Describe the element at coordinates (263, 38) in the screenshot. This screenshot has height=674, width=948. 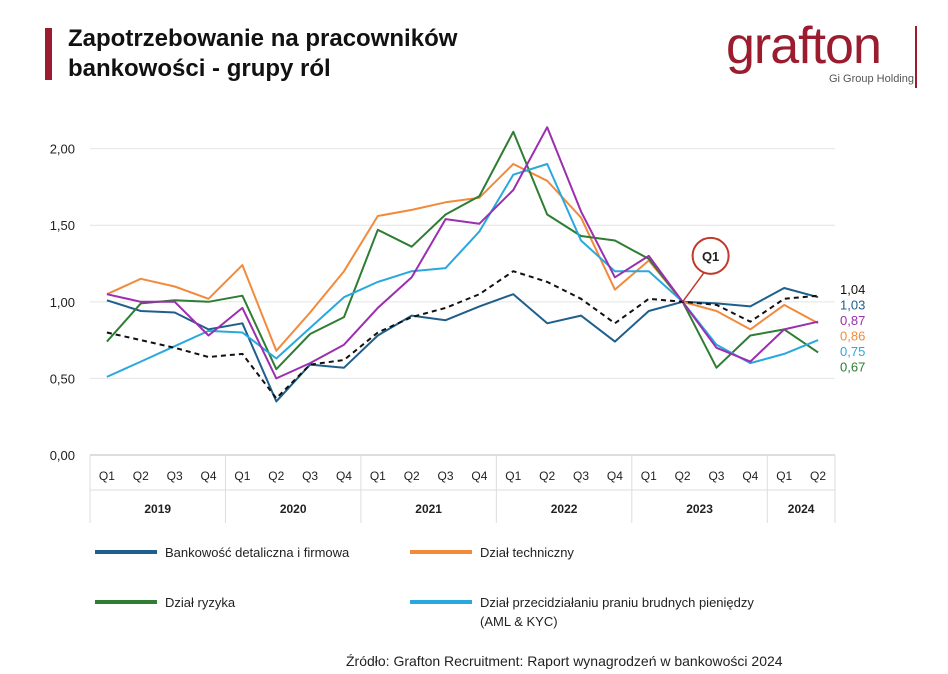
I see `title-line-1: Zapotrzebowanie na pracowników` at that location.